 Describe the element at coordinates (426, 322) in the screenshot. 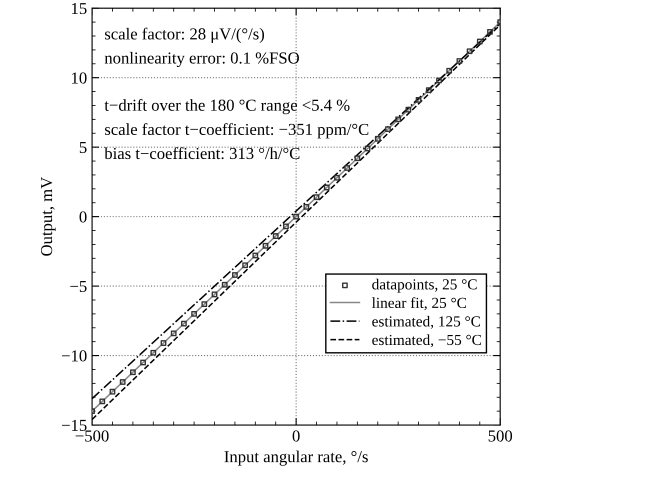

I see `legend-label: estimated, 125 °C` at that location.